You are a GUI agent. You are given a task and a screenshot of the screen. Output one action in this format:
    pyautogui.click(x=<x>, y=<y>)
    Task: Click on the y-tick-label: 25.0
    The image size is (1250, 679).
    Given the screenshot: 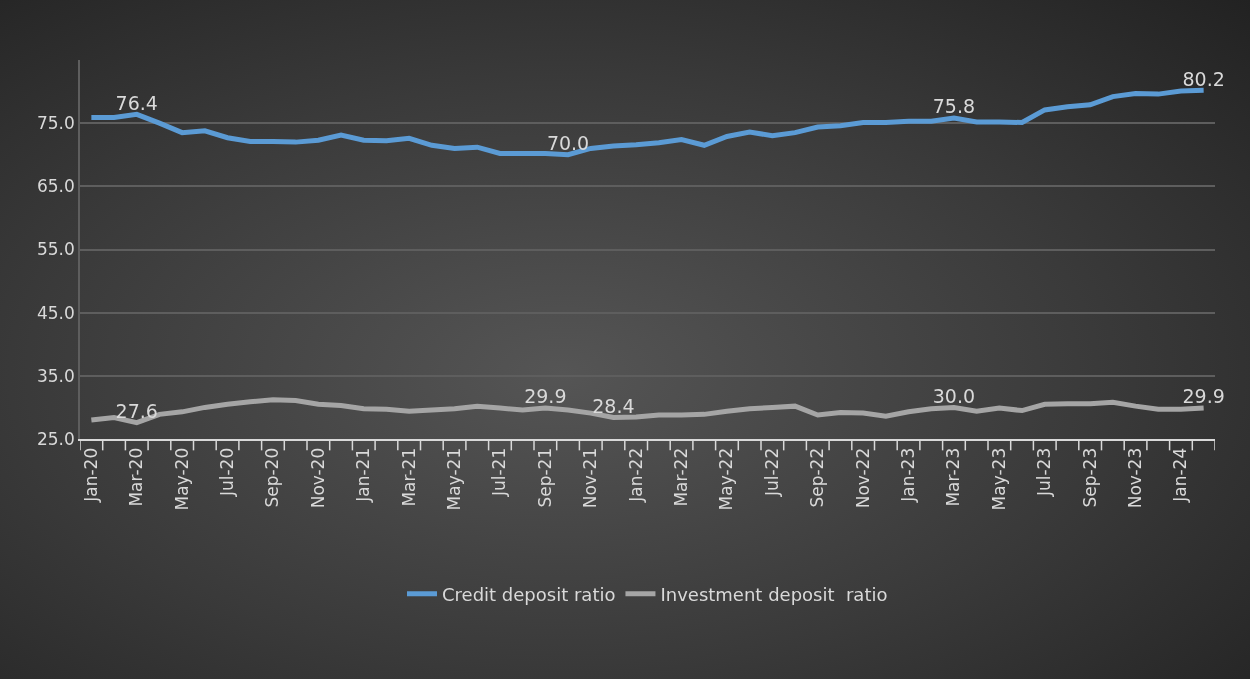 What is the action you would take?
    pyautogui.click(x=55, y=438)
    